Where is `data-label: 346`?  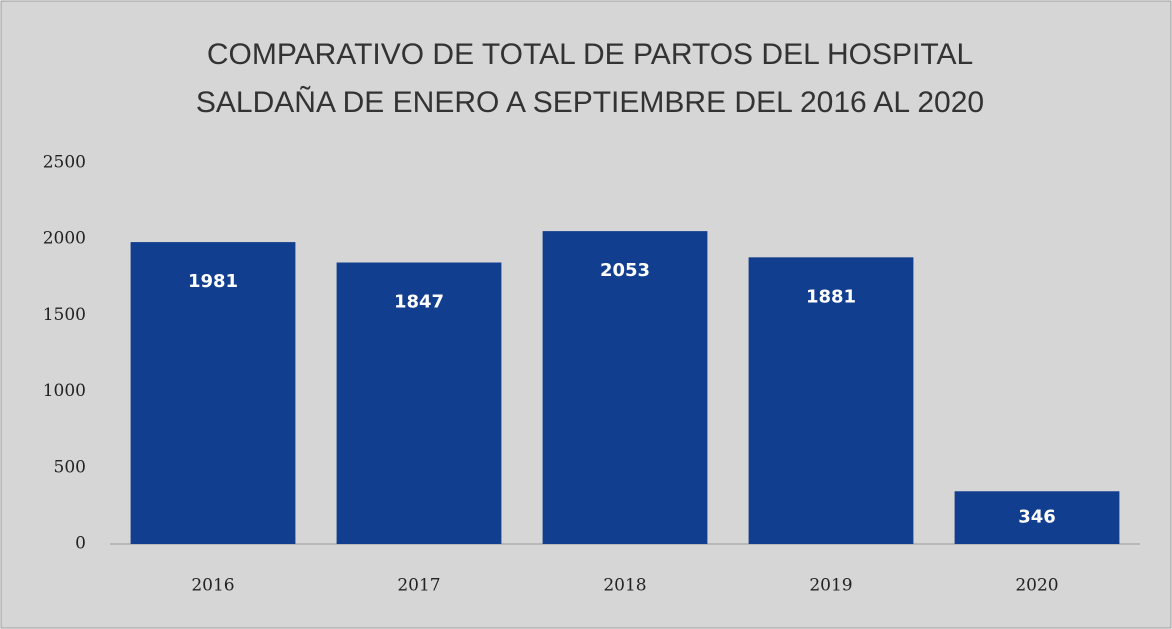
data-label: 346 is located at coordinates (1037, 517).